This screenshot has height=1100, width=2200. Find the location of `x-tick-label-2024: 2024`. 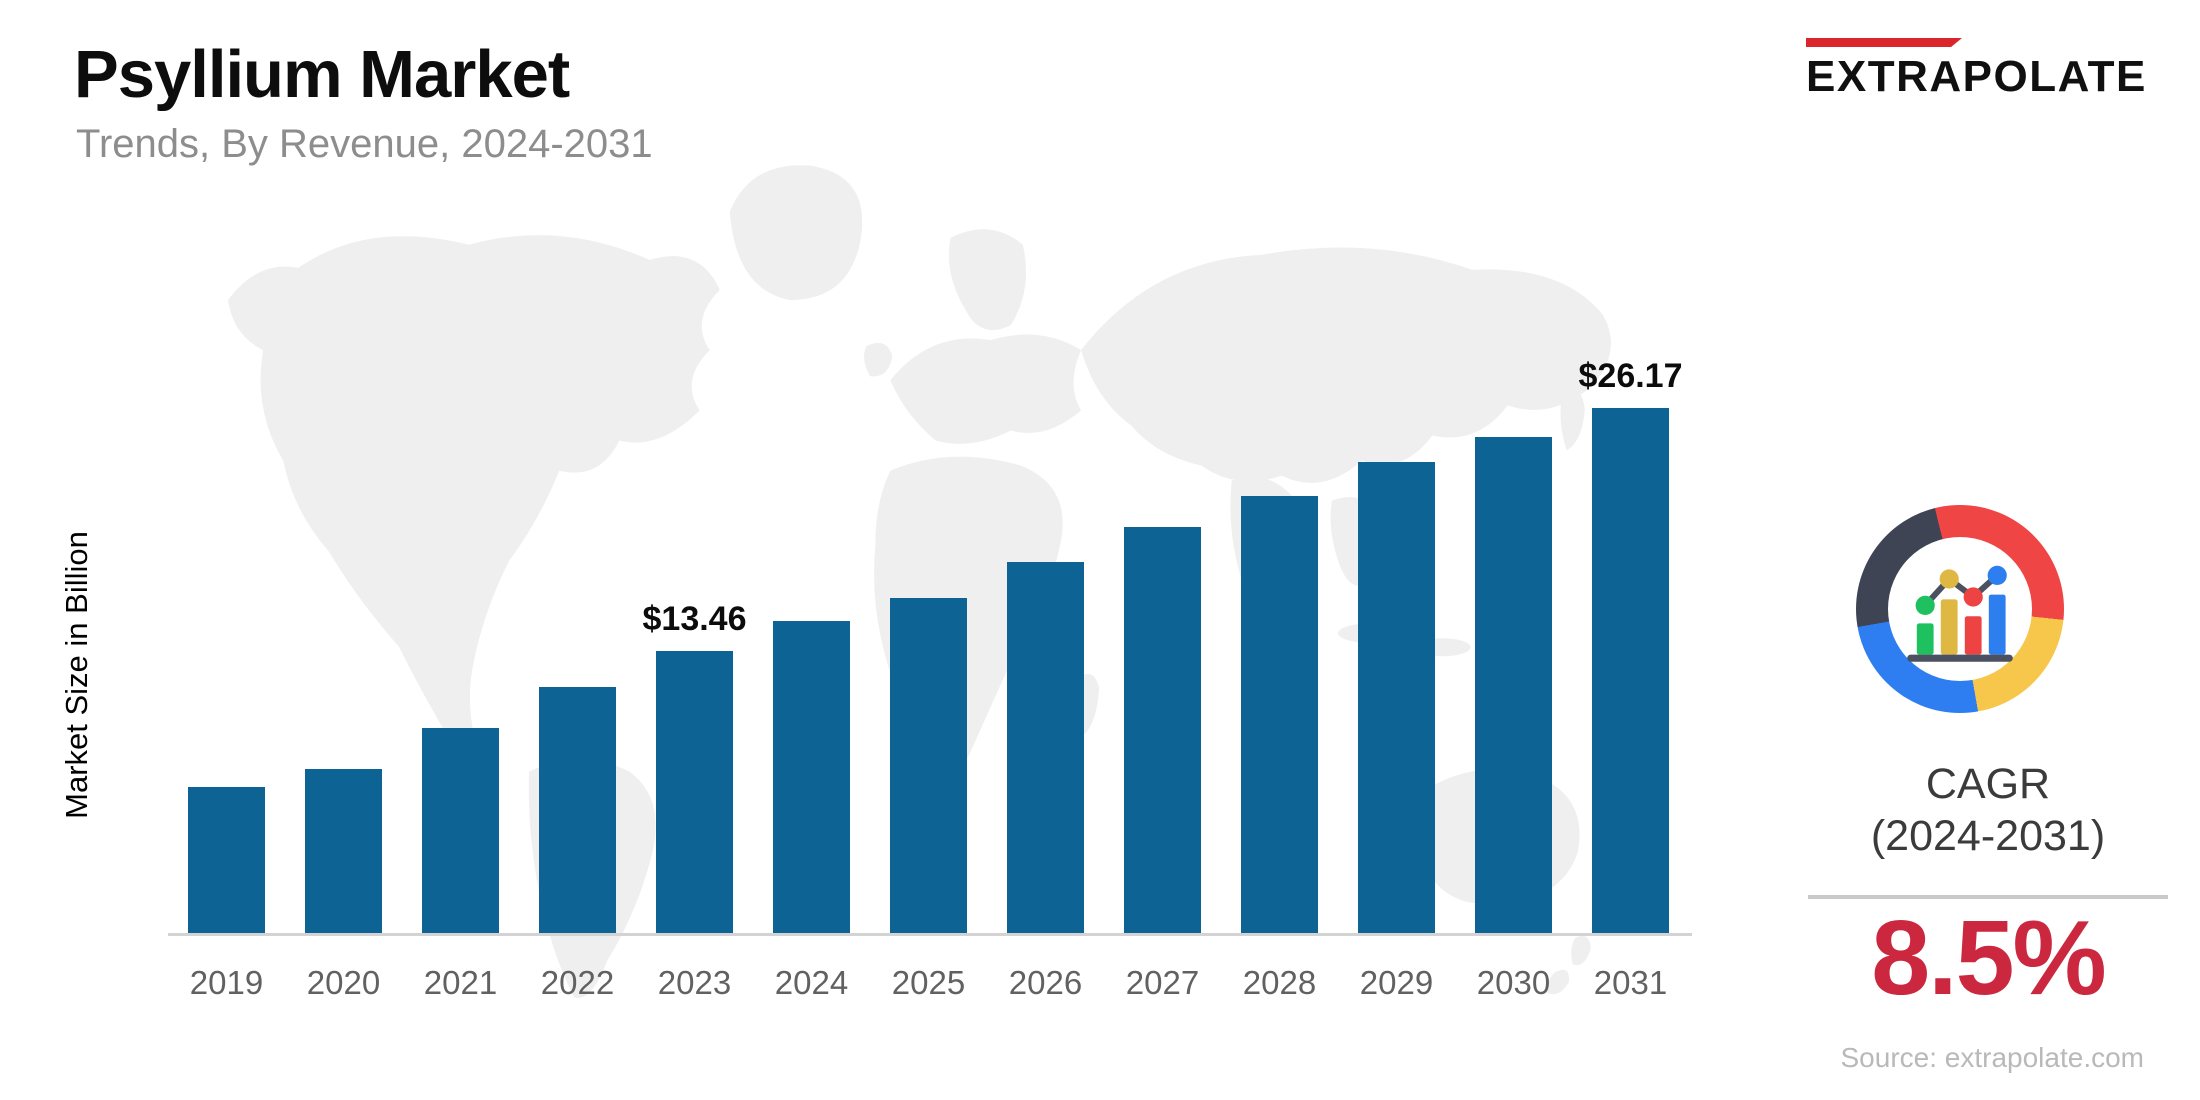

x-tick-label-2024: 2024 is located at coordinates (811, 982).